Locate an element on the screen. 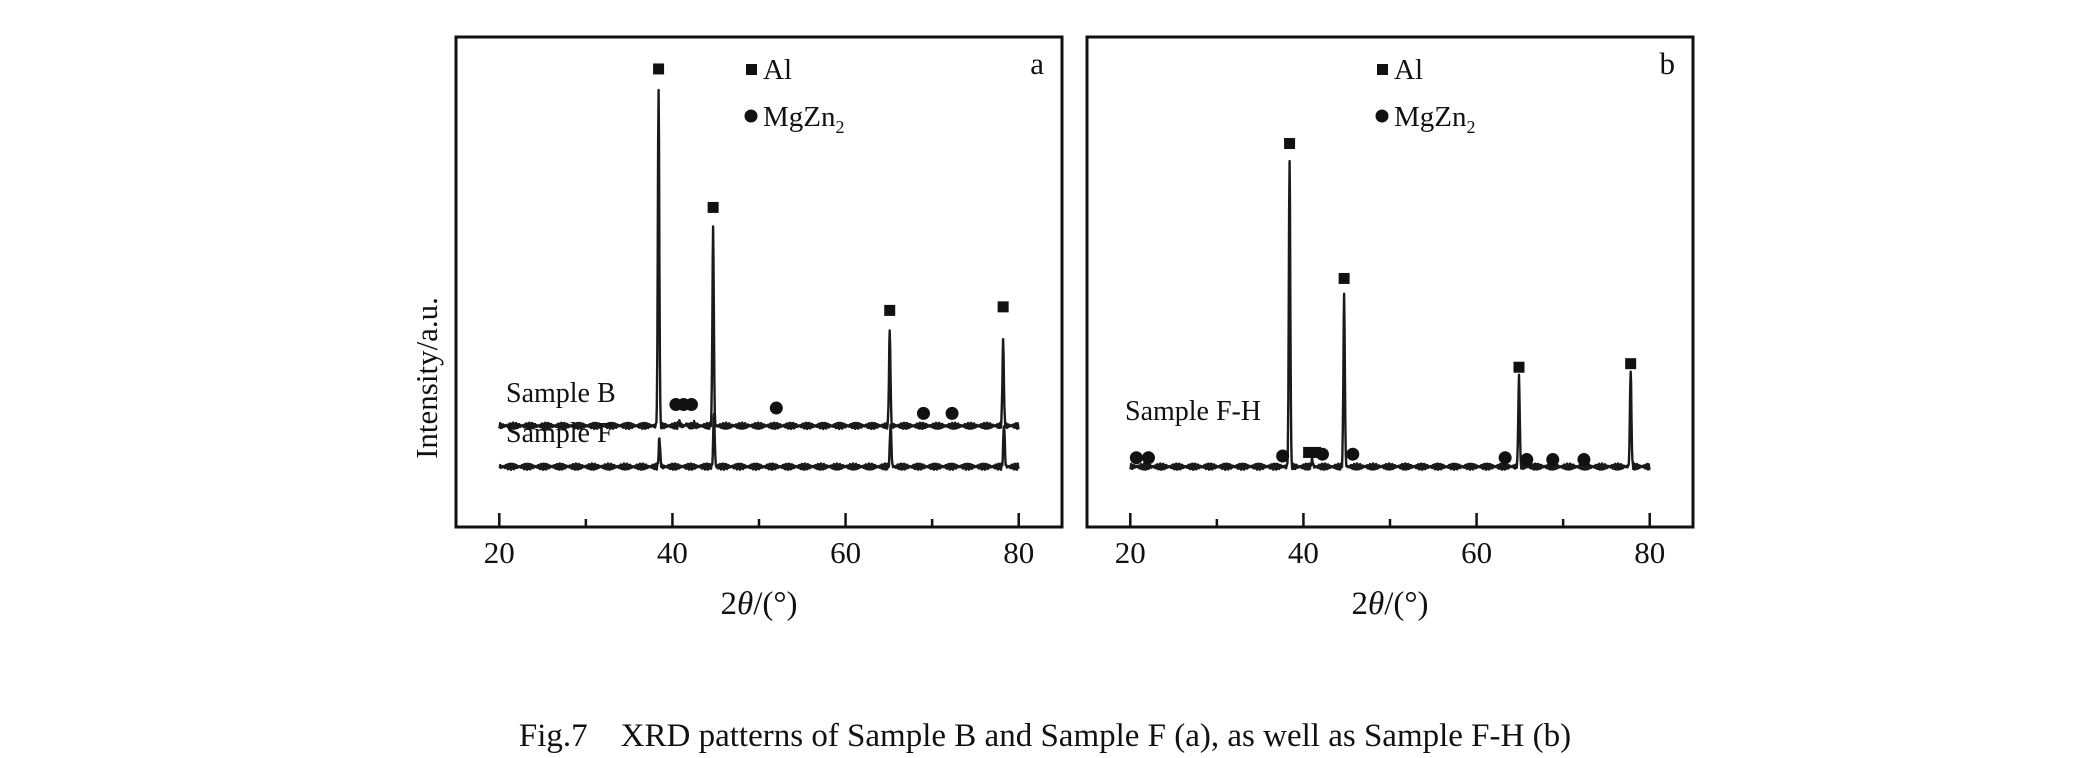  panel-label: b is located at coordinates (1668, 63).